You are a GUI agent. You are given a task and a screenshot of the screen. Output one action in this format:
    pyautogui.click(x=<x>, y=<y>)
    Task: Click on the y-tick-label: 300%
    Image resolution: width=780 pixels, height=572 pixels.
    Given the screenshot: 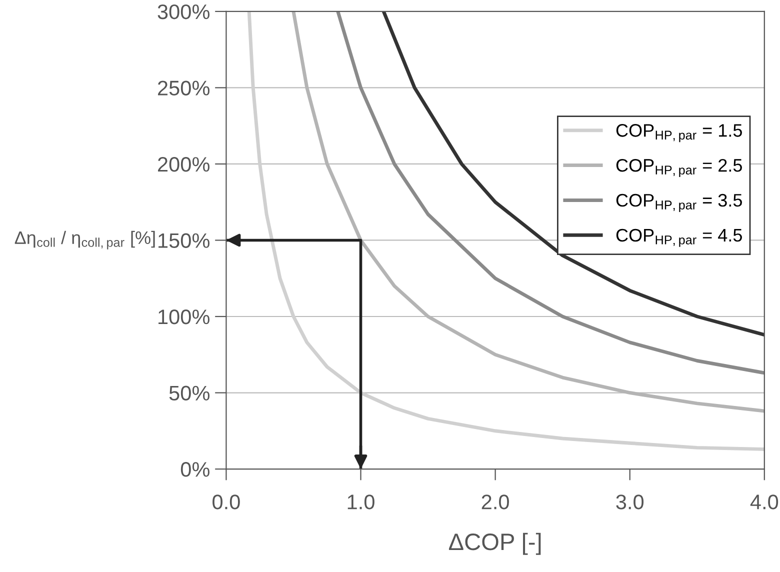 What is the action you would take?
    pyautogui.click(x=184, y=12)
    